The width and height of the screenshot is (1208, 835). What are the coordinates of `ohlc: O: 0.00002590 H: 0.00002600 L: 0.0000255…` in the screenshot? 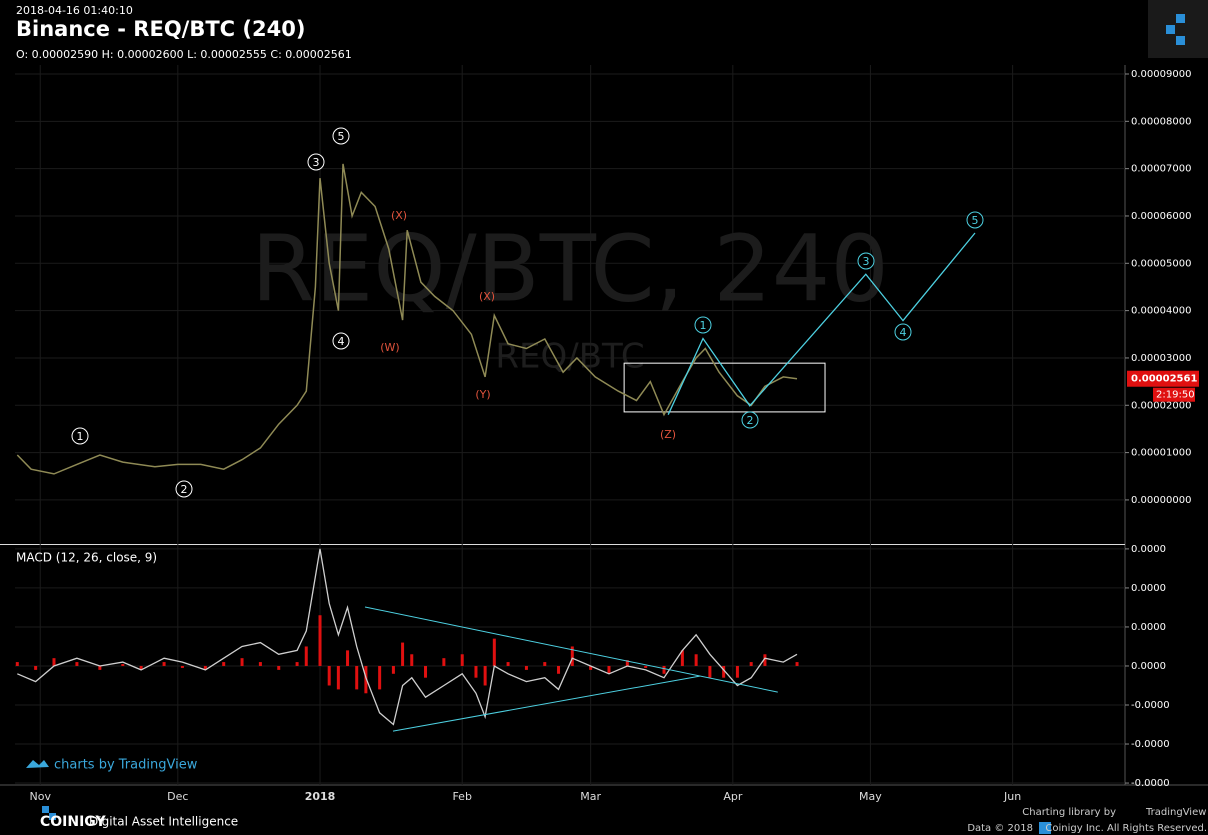 It's located at (184, 54).